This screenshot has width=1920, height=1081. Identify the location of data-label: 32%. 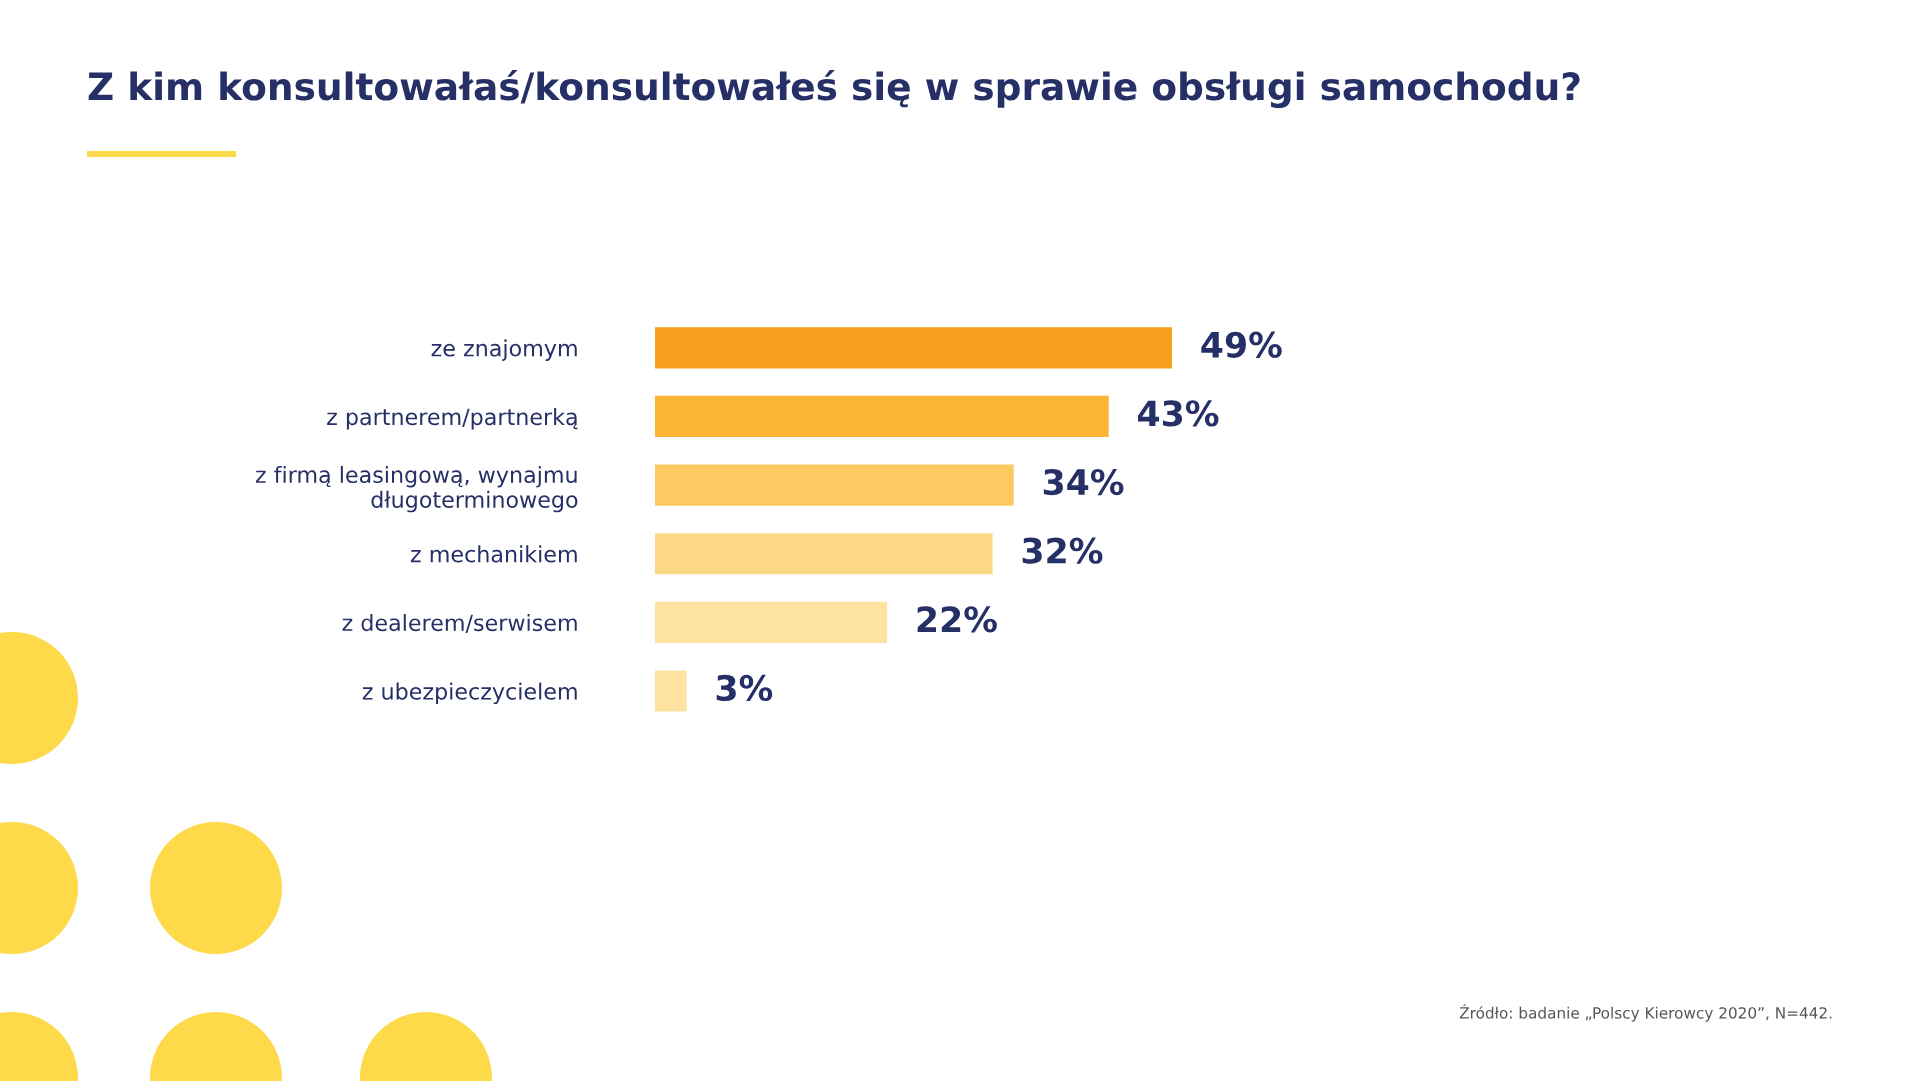
(1062, 550).